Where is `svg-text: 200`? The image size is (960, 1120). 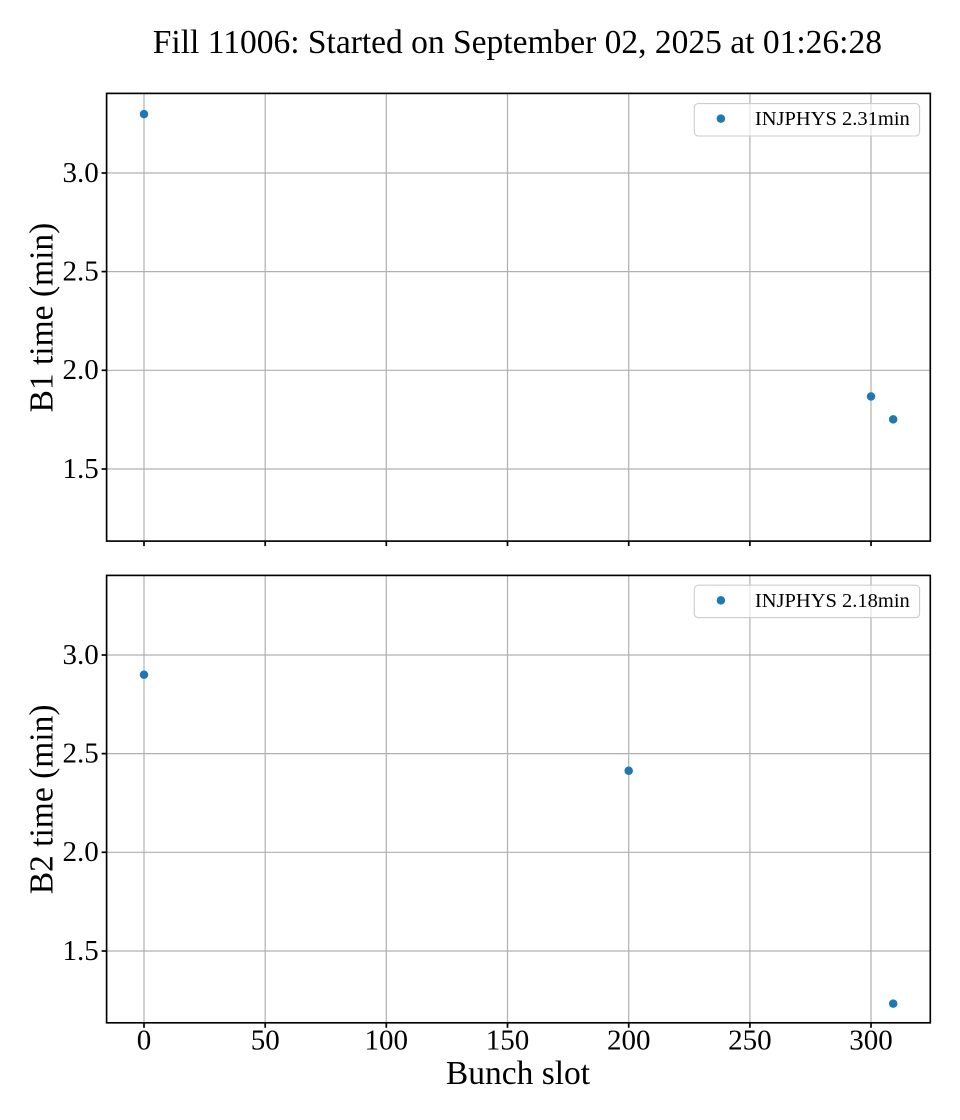
svg-text: 200 is located at coordinates (629, 1041).